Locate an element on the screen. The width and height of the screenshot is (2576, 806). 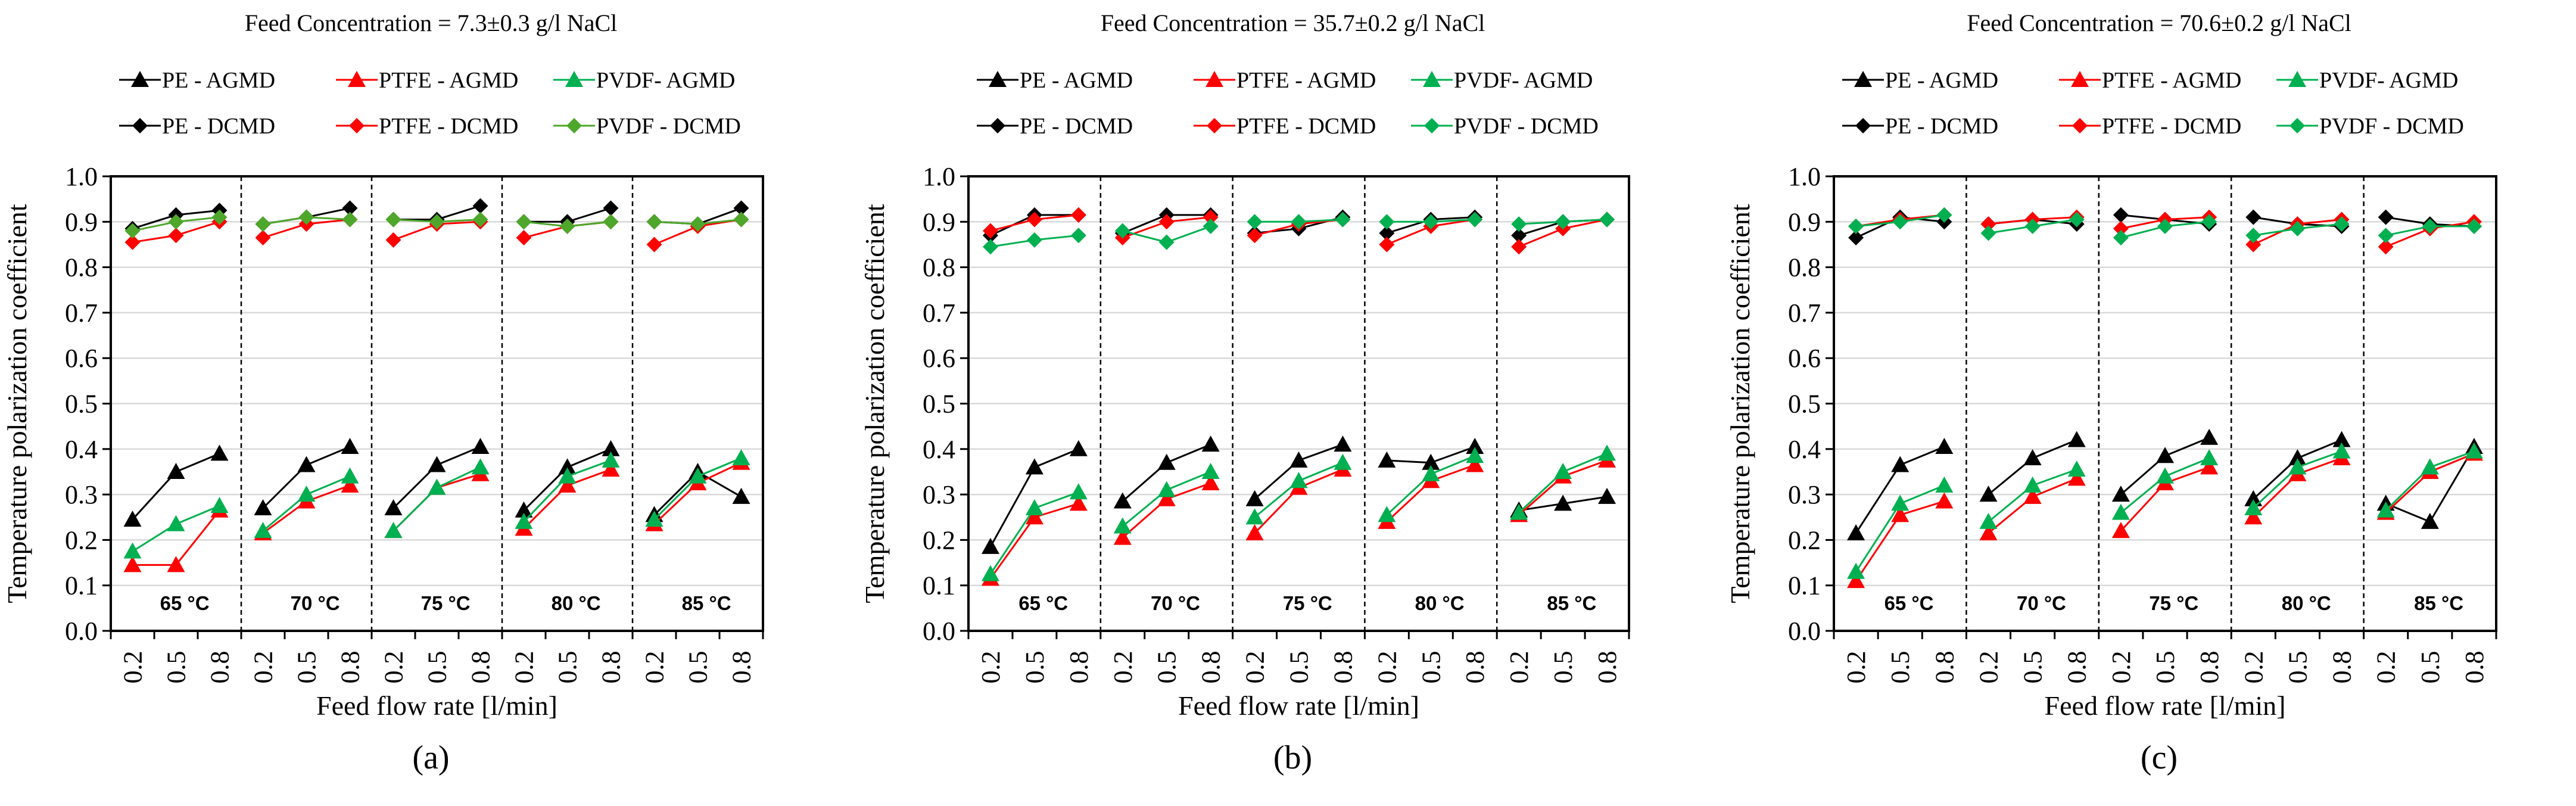
series-pvdf-agmd is located at coordinates (2165, 510).